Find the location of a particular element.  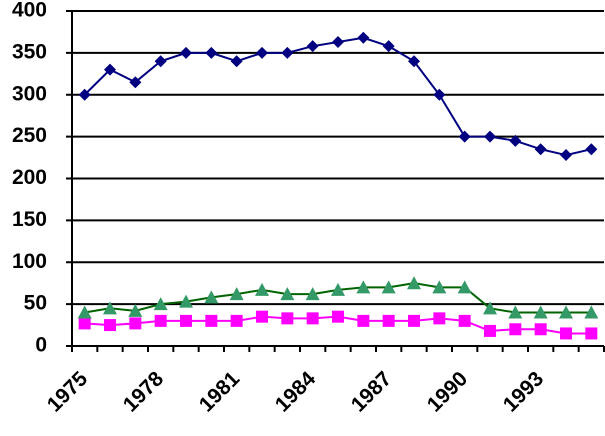

y-tick-label: 250 is located at coordinates (29, 135).